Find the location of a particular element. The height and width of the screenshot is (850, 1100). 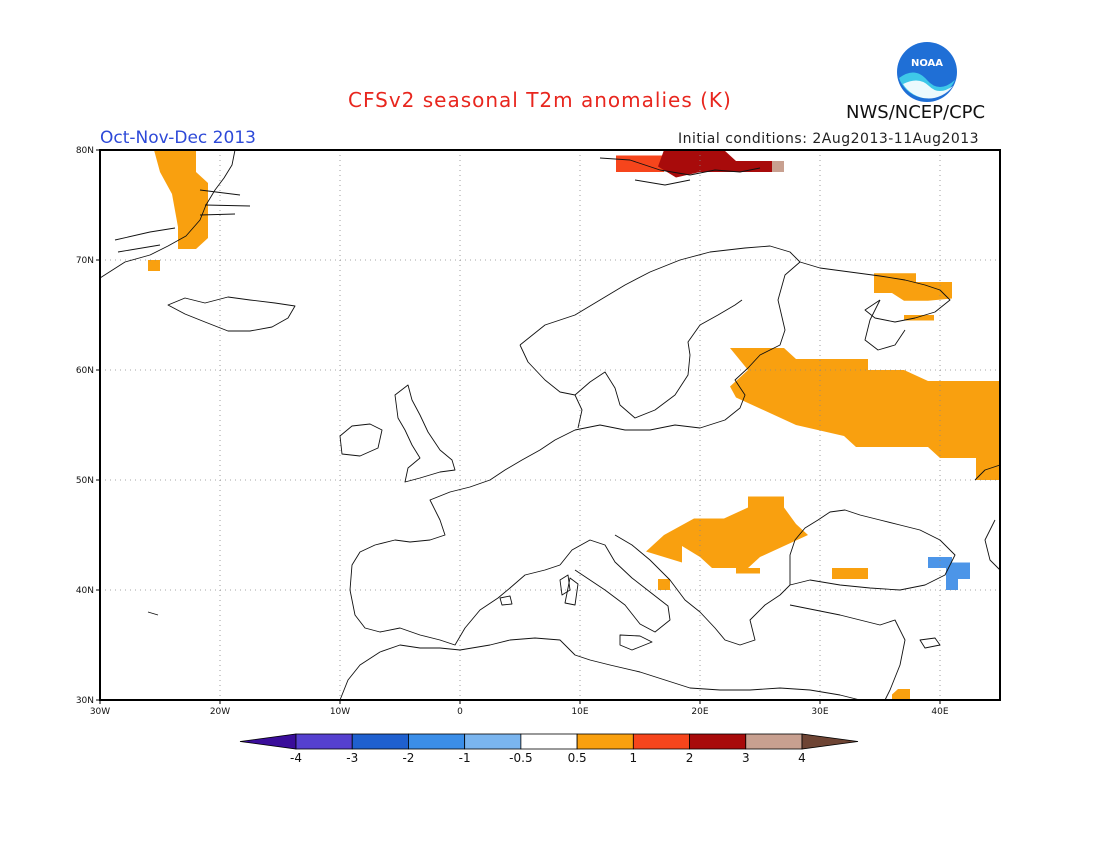

anomaly-region-svalbard-extreme is located at coordinates (778, 166).